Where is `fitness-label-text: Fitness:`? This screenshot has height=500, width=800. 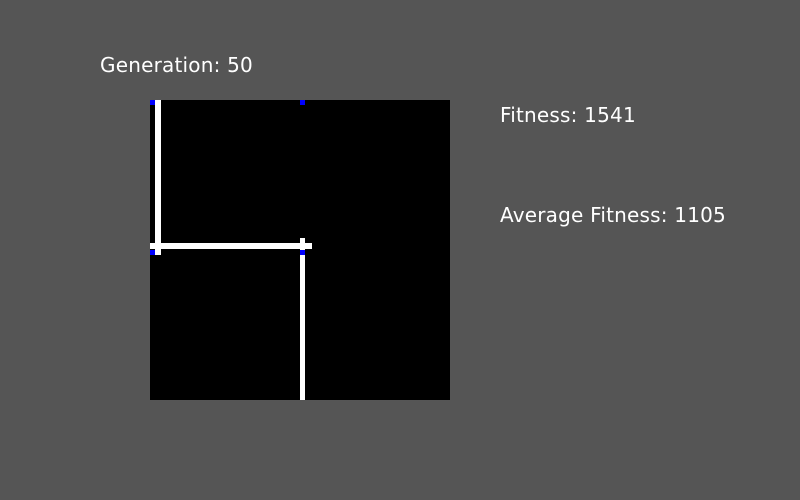
fitness-label-text: Fitness: is located at coordinates (539, 115).